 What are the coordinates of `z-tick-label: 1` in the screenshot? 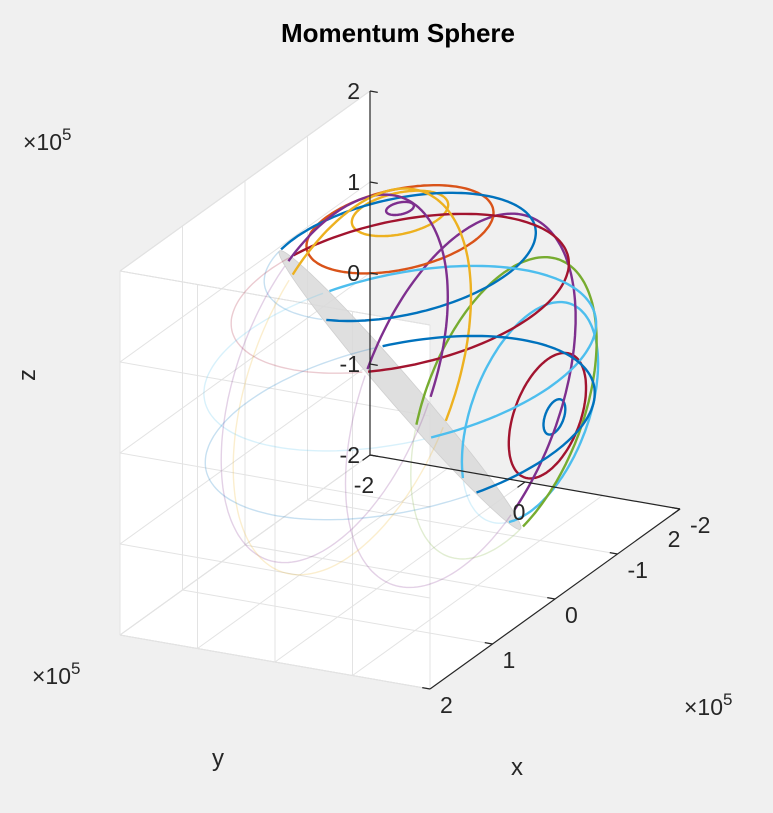 It's located at (353, 182).